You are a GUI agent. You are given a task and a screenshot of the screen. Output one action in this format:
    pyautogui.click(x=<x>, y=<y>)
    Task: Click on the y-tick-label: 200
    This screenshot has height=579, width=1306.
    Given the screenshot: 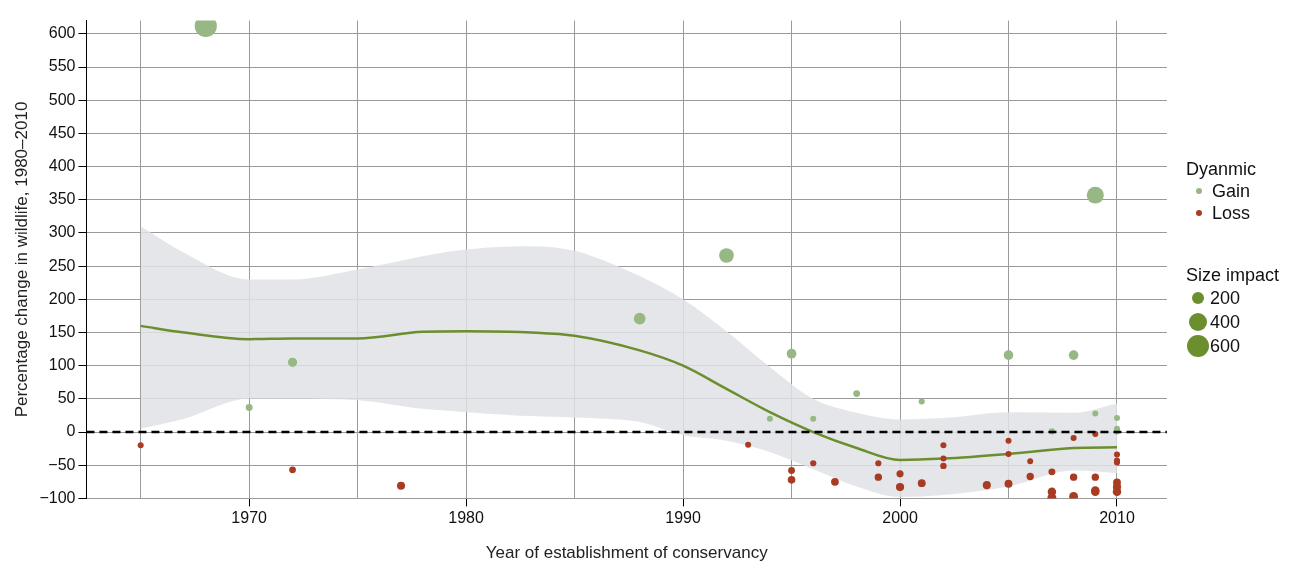 What is the action you would take?
    pyautogui.click(x=62, y=298)
    